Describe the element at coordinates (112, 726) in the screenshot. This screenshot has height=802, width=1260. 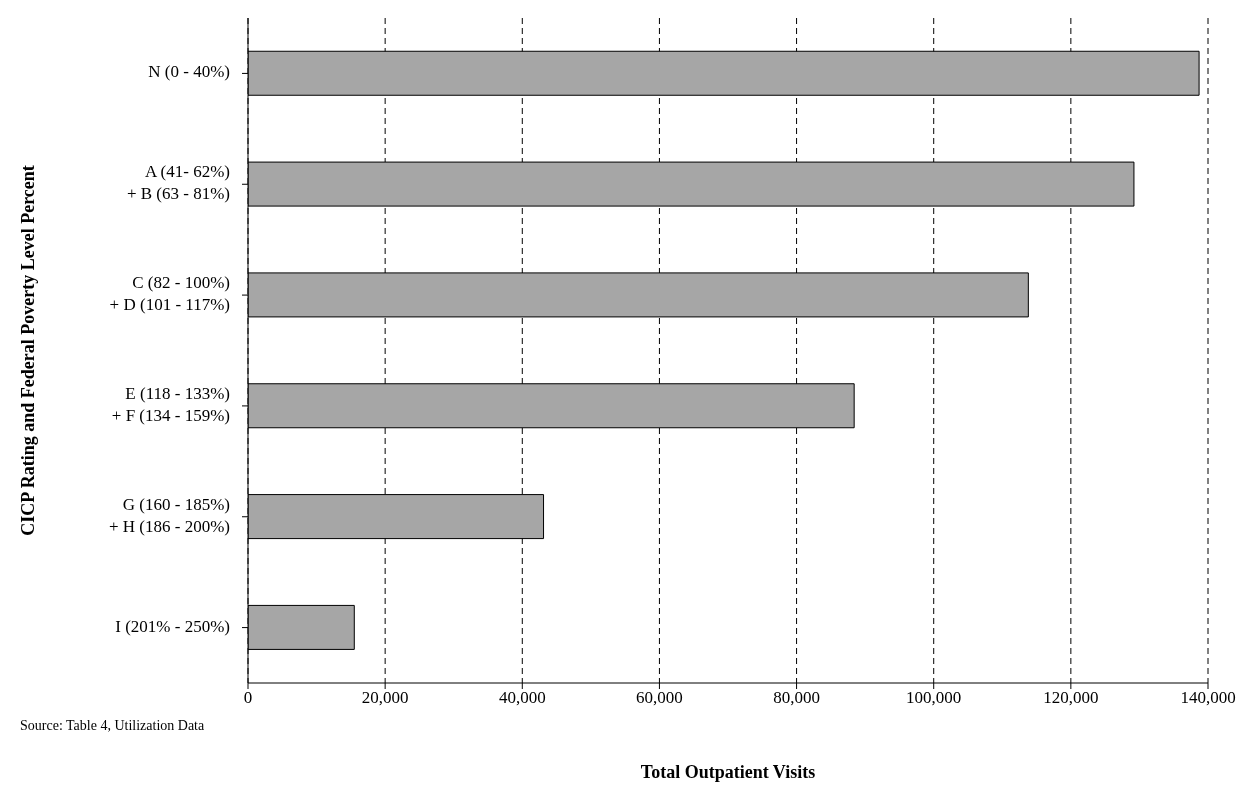
I see `source-note: Source: Table 4, Utilization Data` at that location.